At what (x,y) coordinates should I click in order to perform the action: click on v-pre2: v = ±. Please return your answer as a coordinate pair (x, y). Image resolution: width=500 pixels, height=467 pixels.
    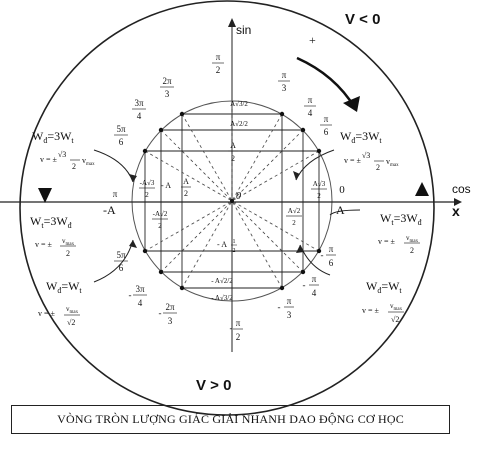
    Looking at the image, I should click on (44, 244).